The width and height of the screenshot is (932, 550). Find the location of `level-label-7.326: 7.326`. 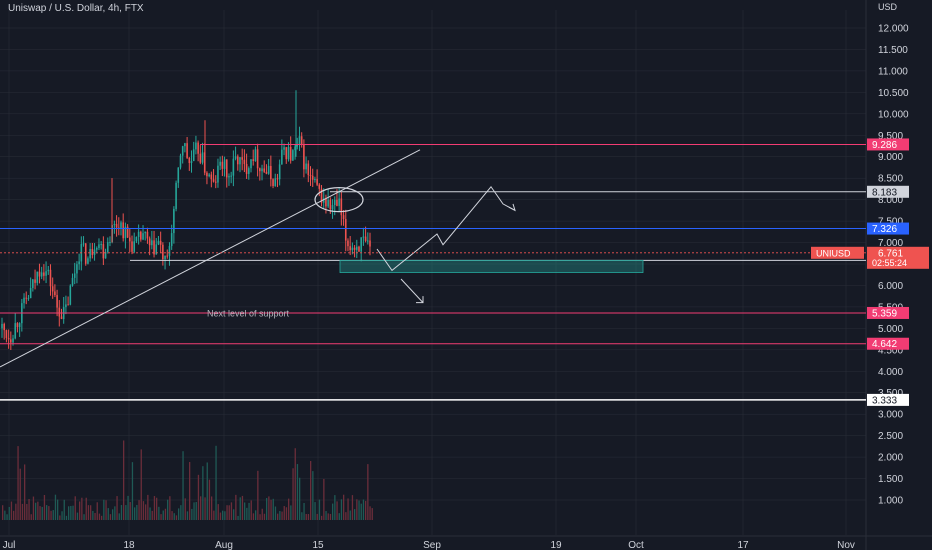

level-label-7.326: 7.326 is located at coordinates (884, 229).